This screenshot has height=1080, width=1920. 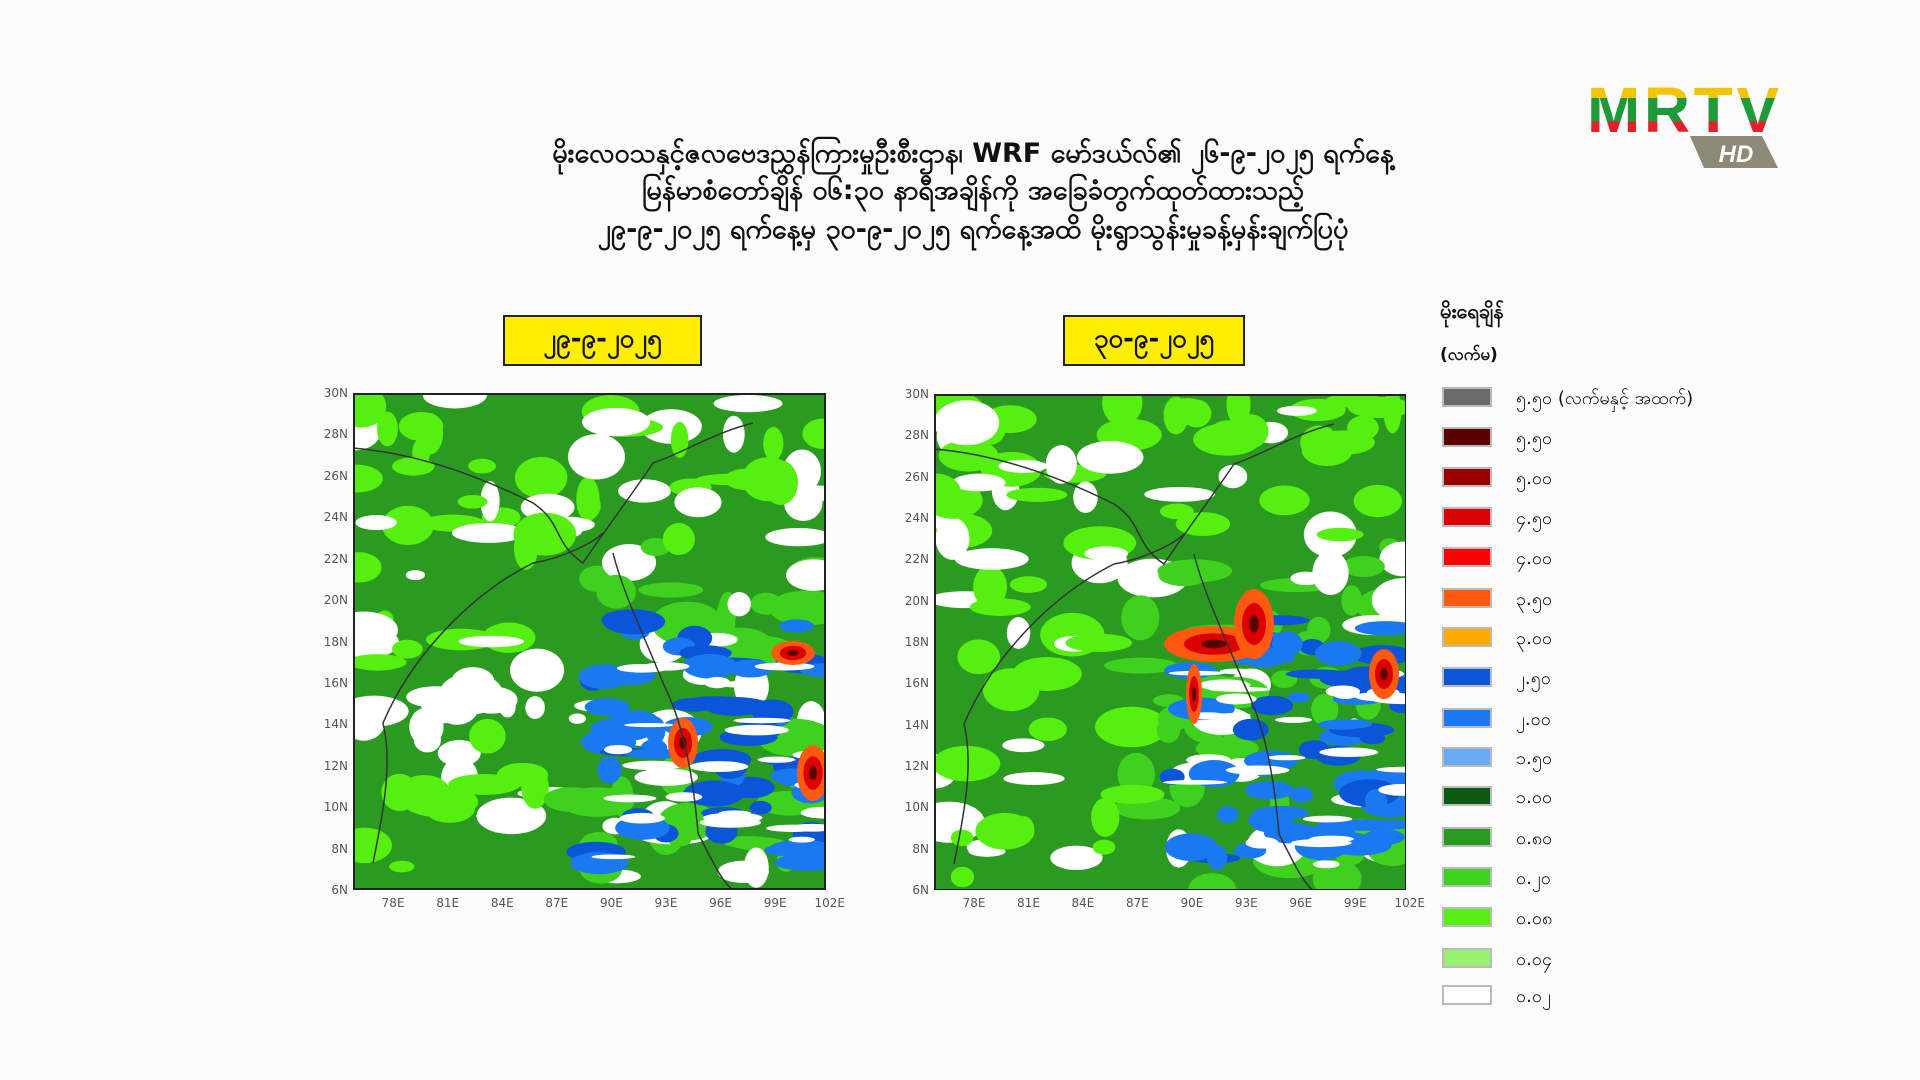 I want to click on legend-label: ၁.၀၀, so click(x=1534, y=797).